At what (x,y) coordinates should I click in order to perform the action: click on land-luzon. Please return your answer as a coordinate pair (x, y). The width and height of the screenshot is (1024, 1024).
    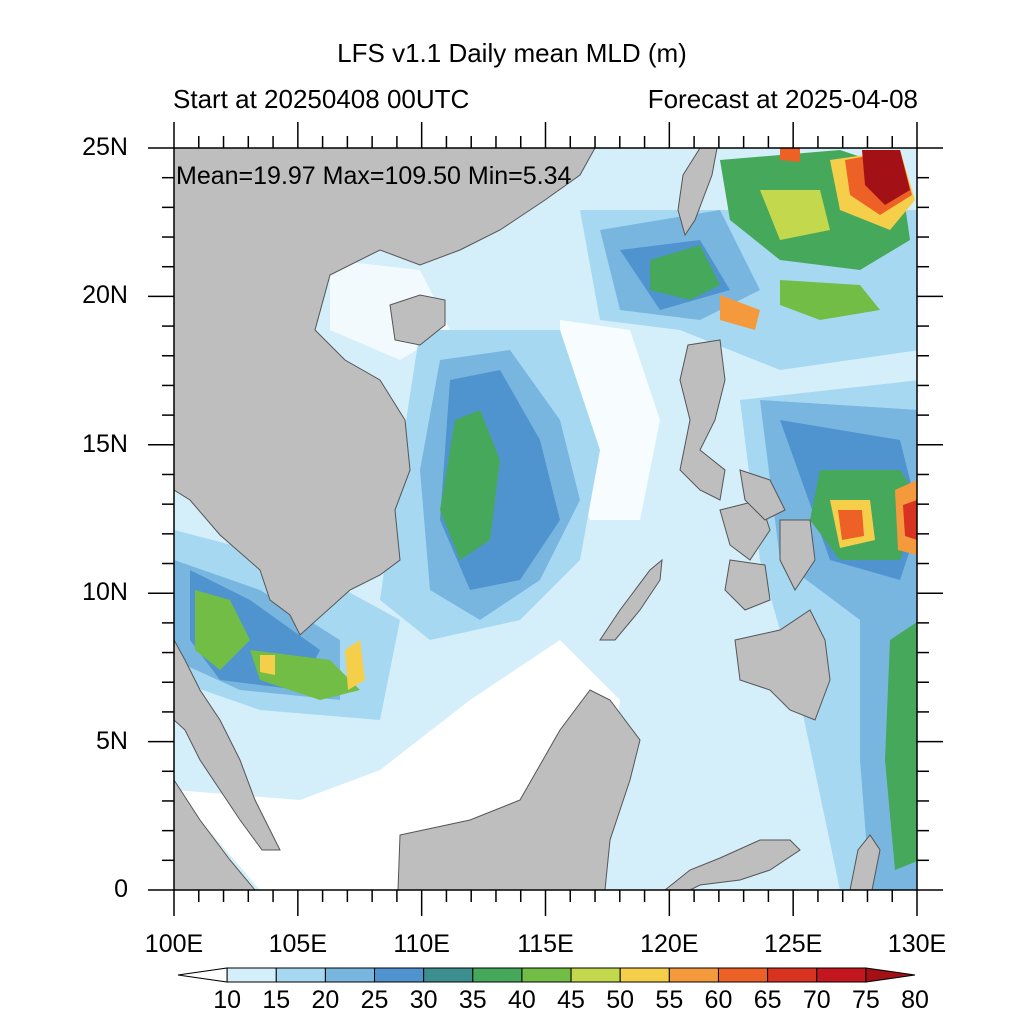
    Looking at the image, I should click on (702, 420).